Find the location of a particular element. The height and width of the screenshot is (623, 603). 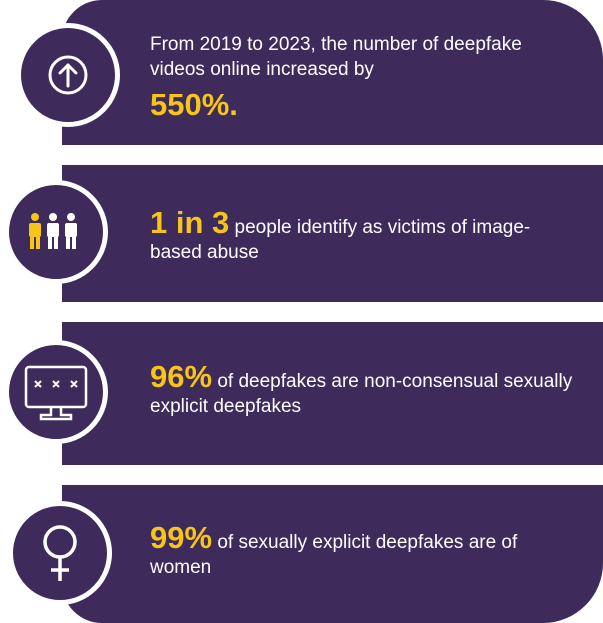

stat-highlight: 96% is located at coordinates (181, 376).